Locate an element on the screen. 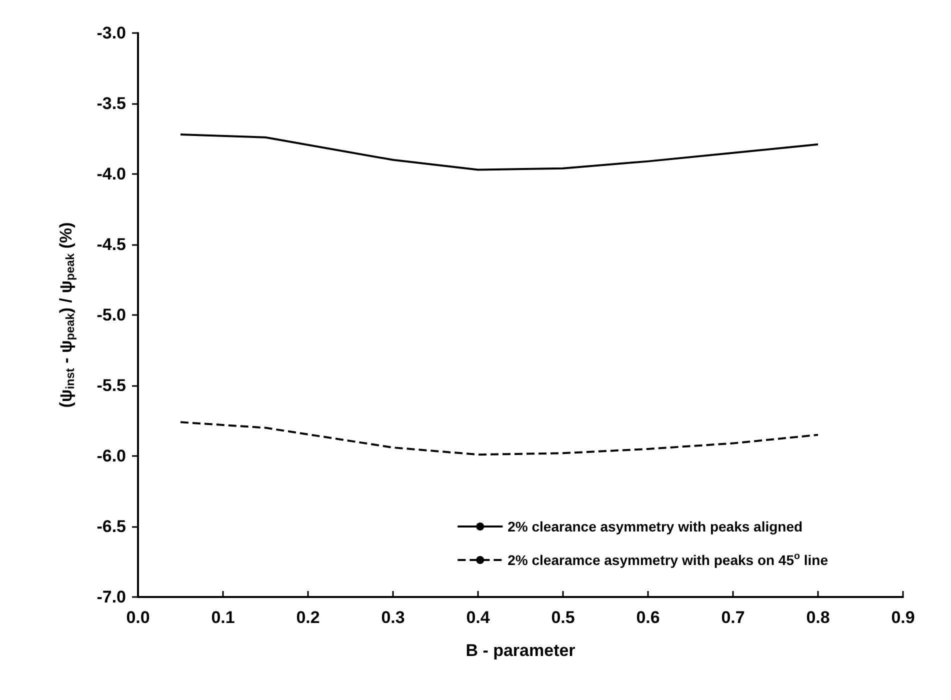 The image size is (951, 700). x-axis-title: B - parameter is located at coordinates (521, 650).